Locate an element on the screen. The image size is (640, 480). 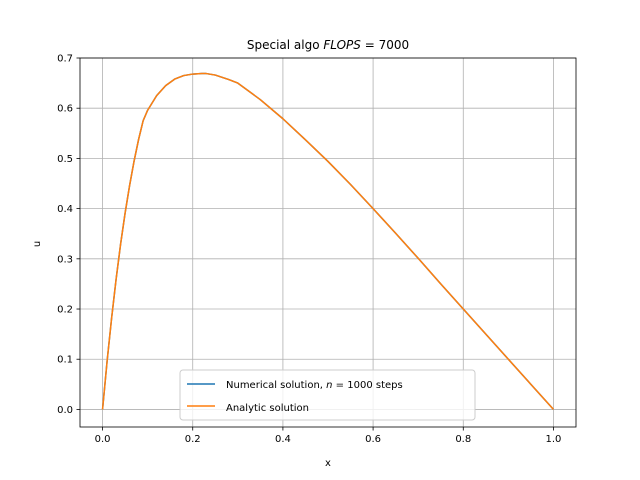
y-axis: 0.0 0.1 0.2 0.3 0.4 0.5 0.6 0.7 is located at coordinates (68, 235).